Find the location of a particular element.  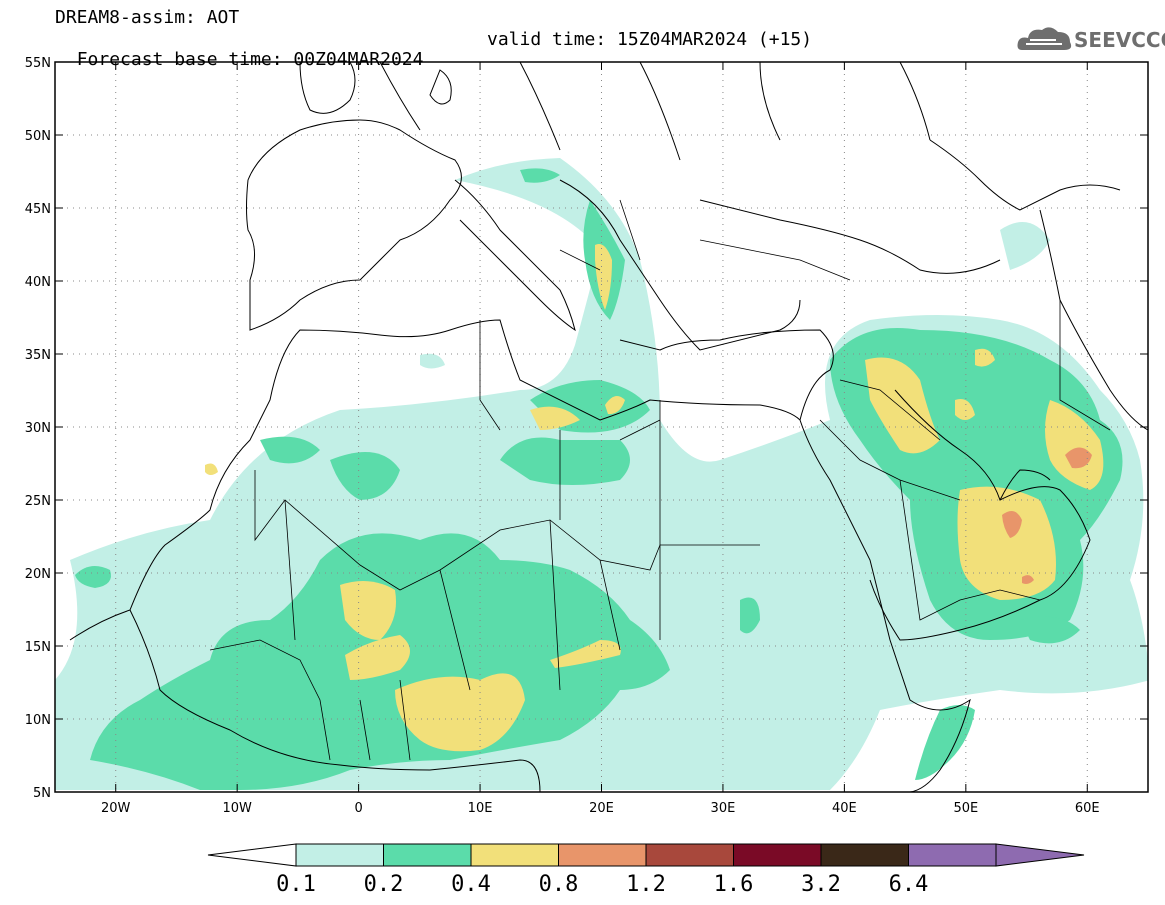

lat-tick-label: 15N is located at coordinates (38, 647).